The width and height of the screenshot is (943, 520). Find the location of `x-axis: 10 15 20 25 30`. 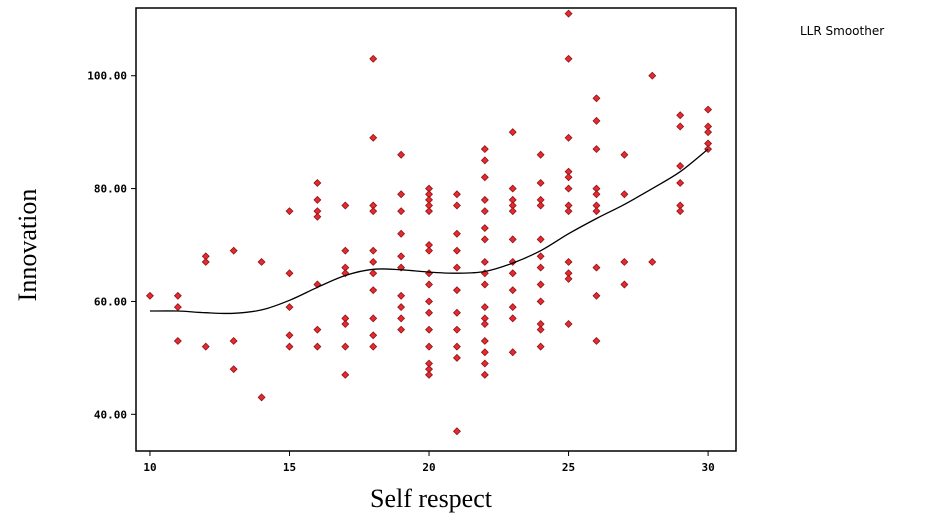

x-axis: 10 15 20 25 30 is located at coordinates (429, 462).